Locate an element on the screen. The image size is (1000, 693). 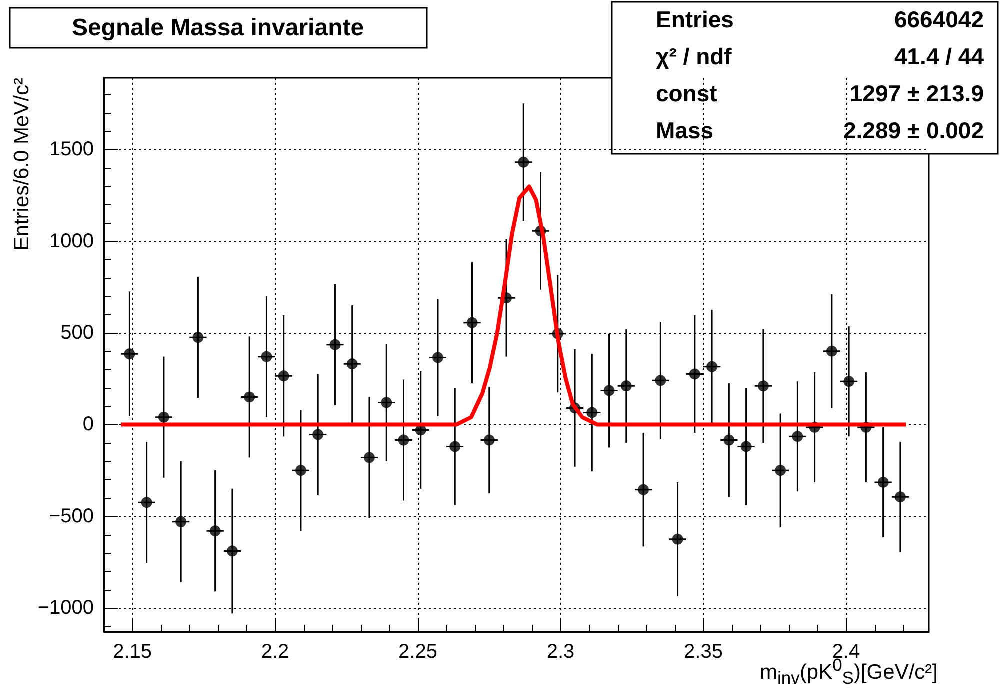
text: 41.4 / 44 is located at coordinates (939, 57).